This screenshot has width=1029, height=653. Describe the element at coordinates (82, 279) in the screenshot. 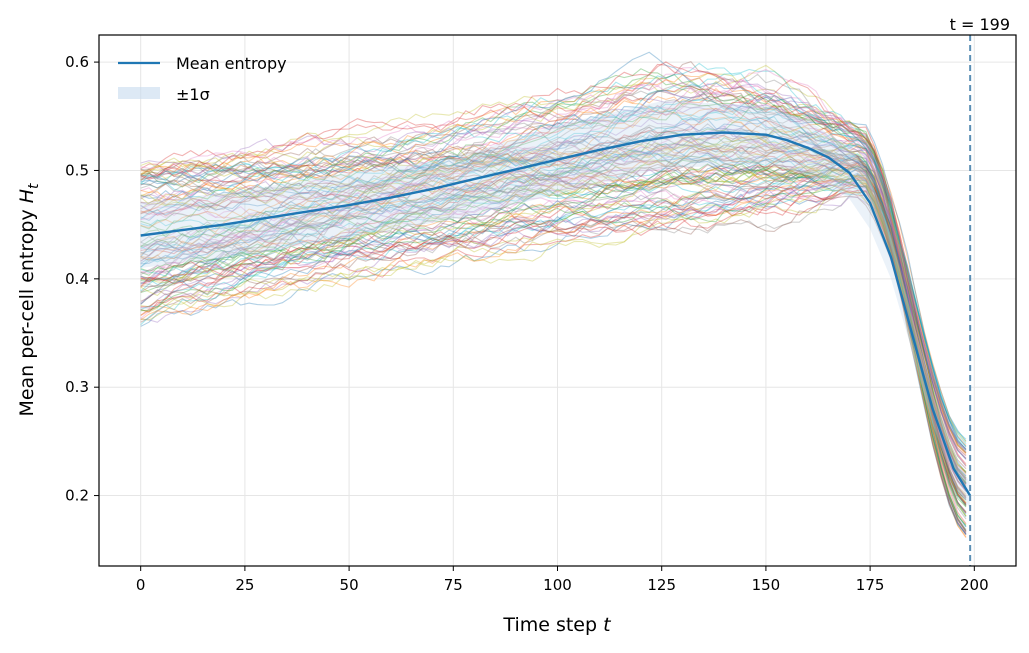

I see `y-axis-ticks: 0.2 0.3 0.4 0.5 0.6` at that location.